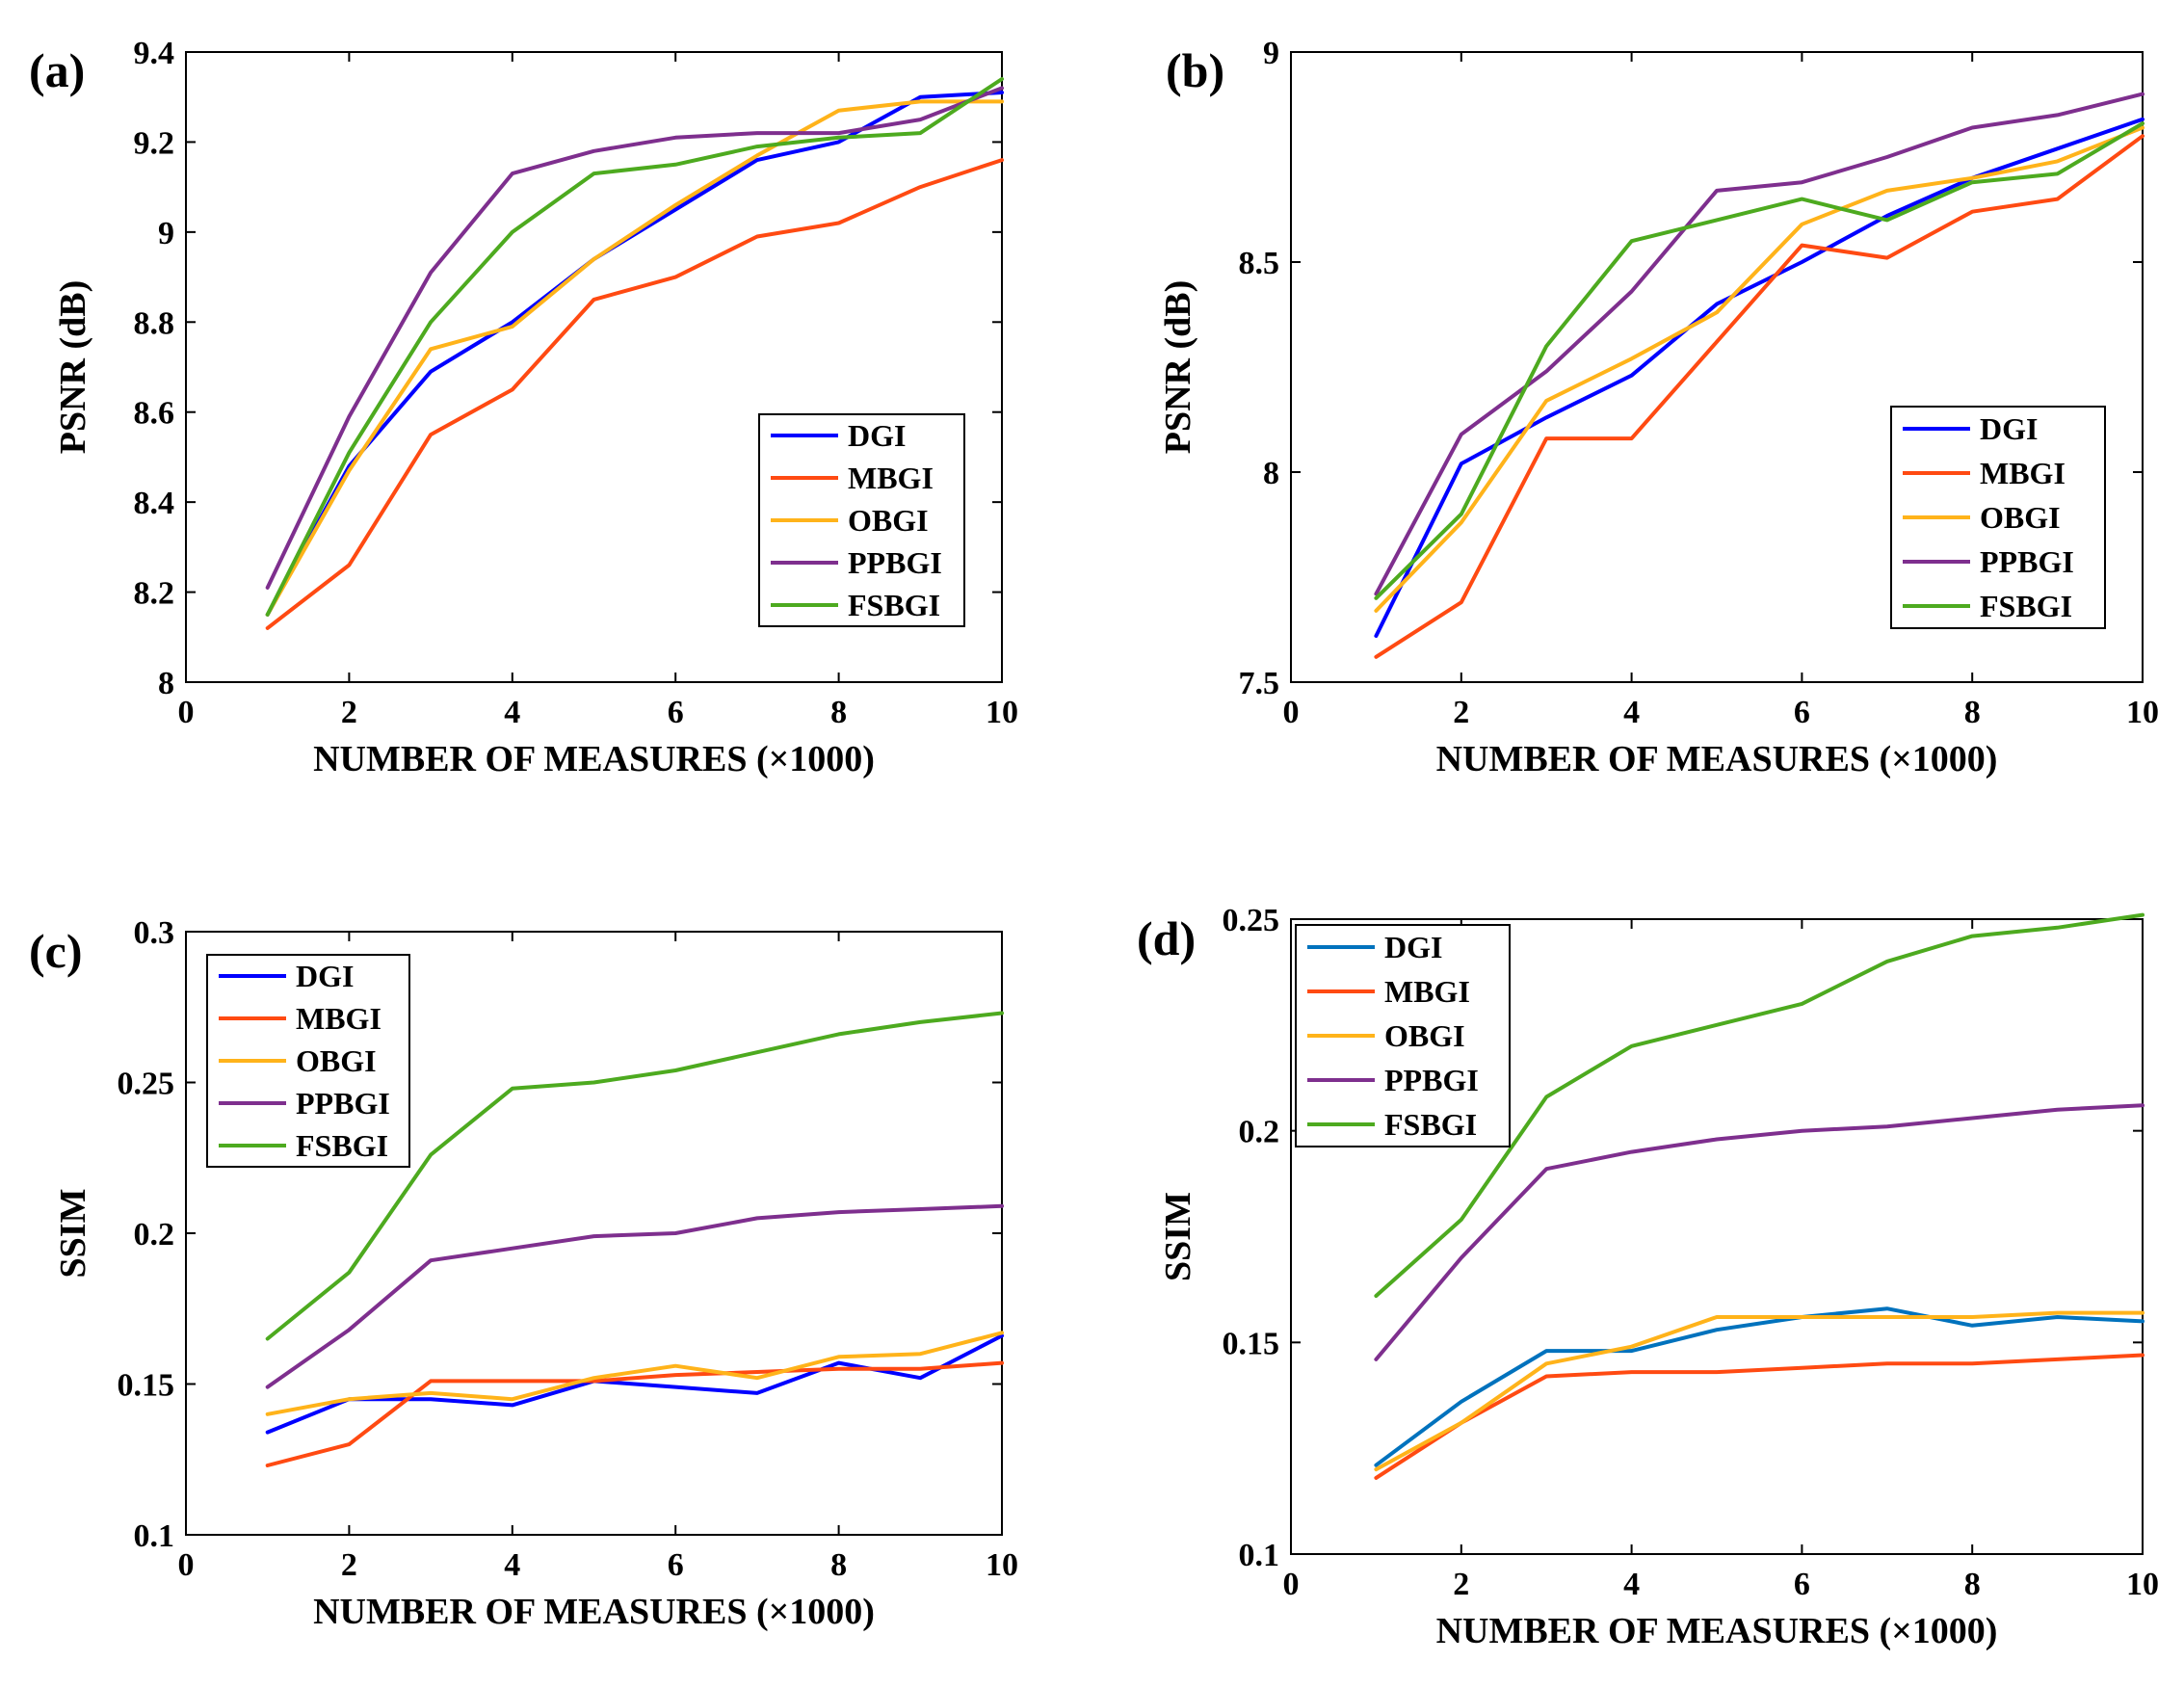 The height and width of the screenshot is (1688, 2184). What do you see at coordinates (155, 503) in the screenshot?
I see `y-tick-label: 8.4` at bounding box center [155, 503].